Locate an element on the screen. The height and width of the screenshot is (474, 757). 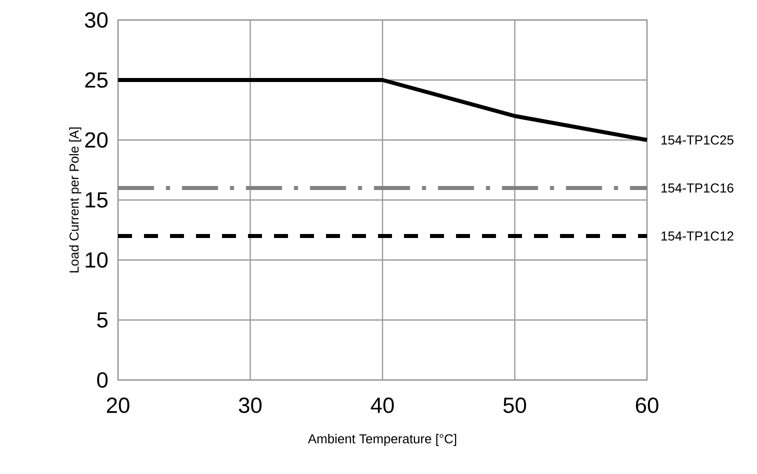
y-tick-label: 30 is located at coordinates (96, 20).